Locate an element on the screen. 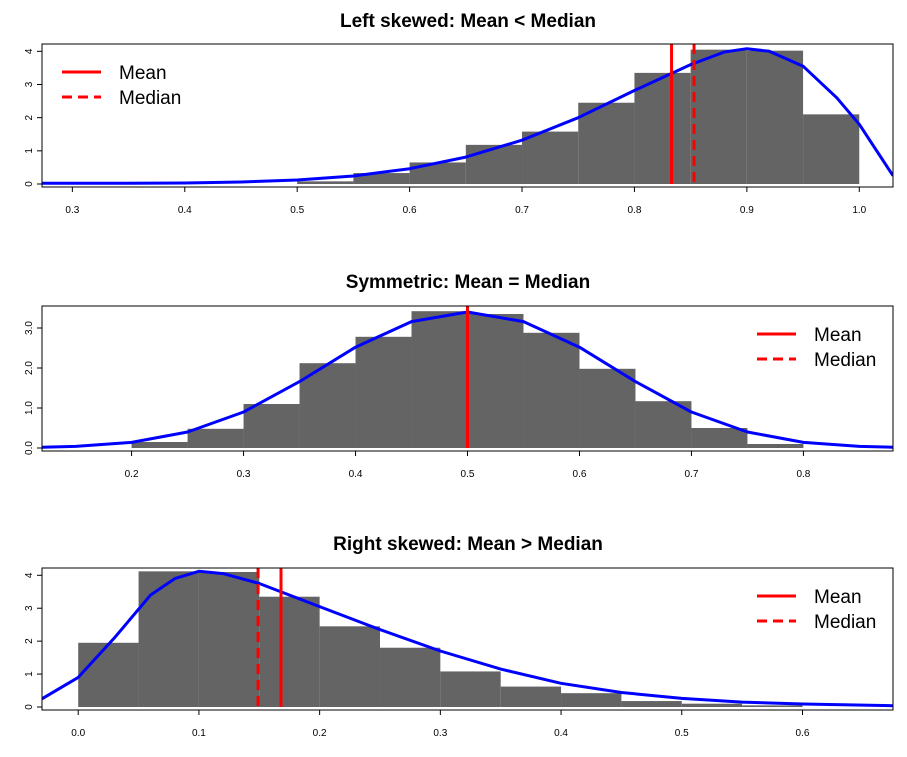 This screenshot has height=757, width=907. x-axis: 0.2 0.3 0.4 0.5 0.6 0.7 0.8 is located at coordinates (468, 465).